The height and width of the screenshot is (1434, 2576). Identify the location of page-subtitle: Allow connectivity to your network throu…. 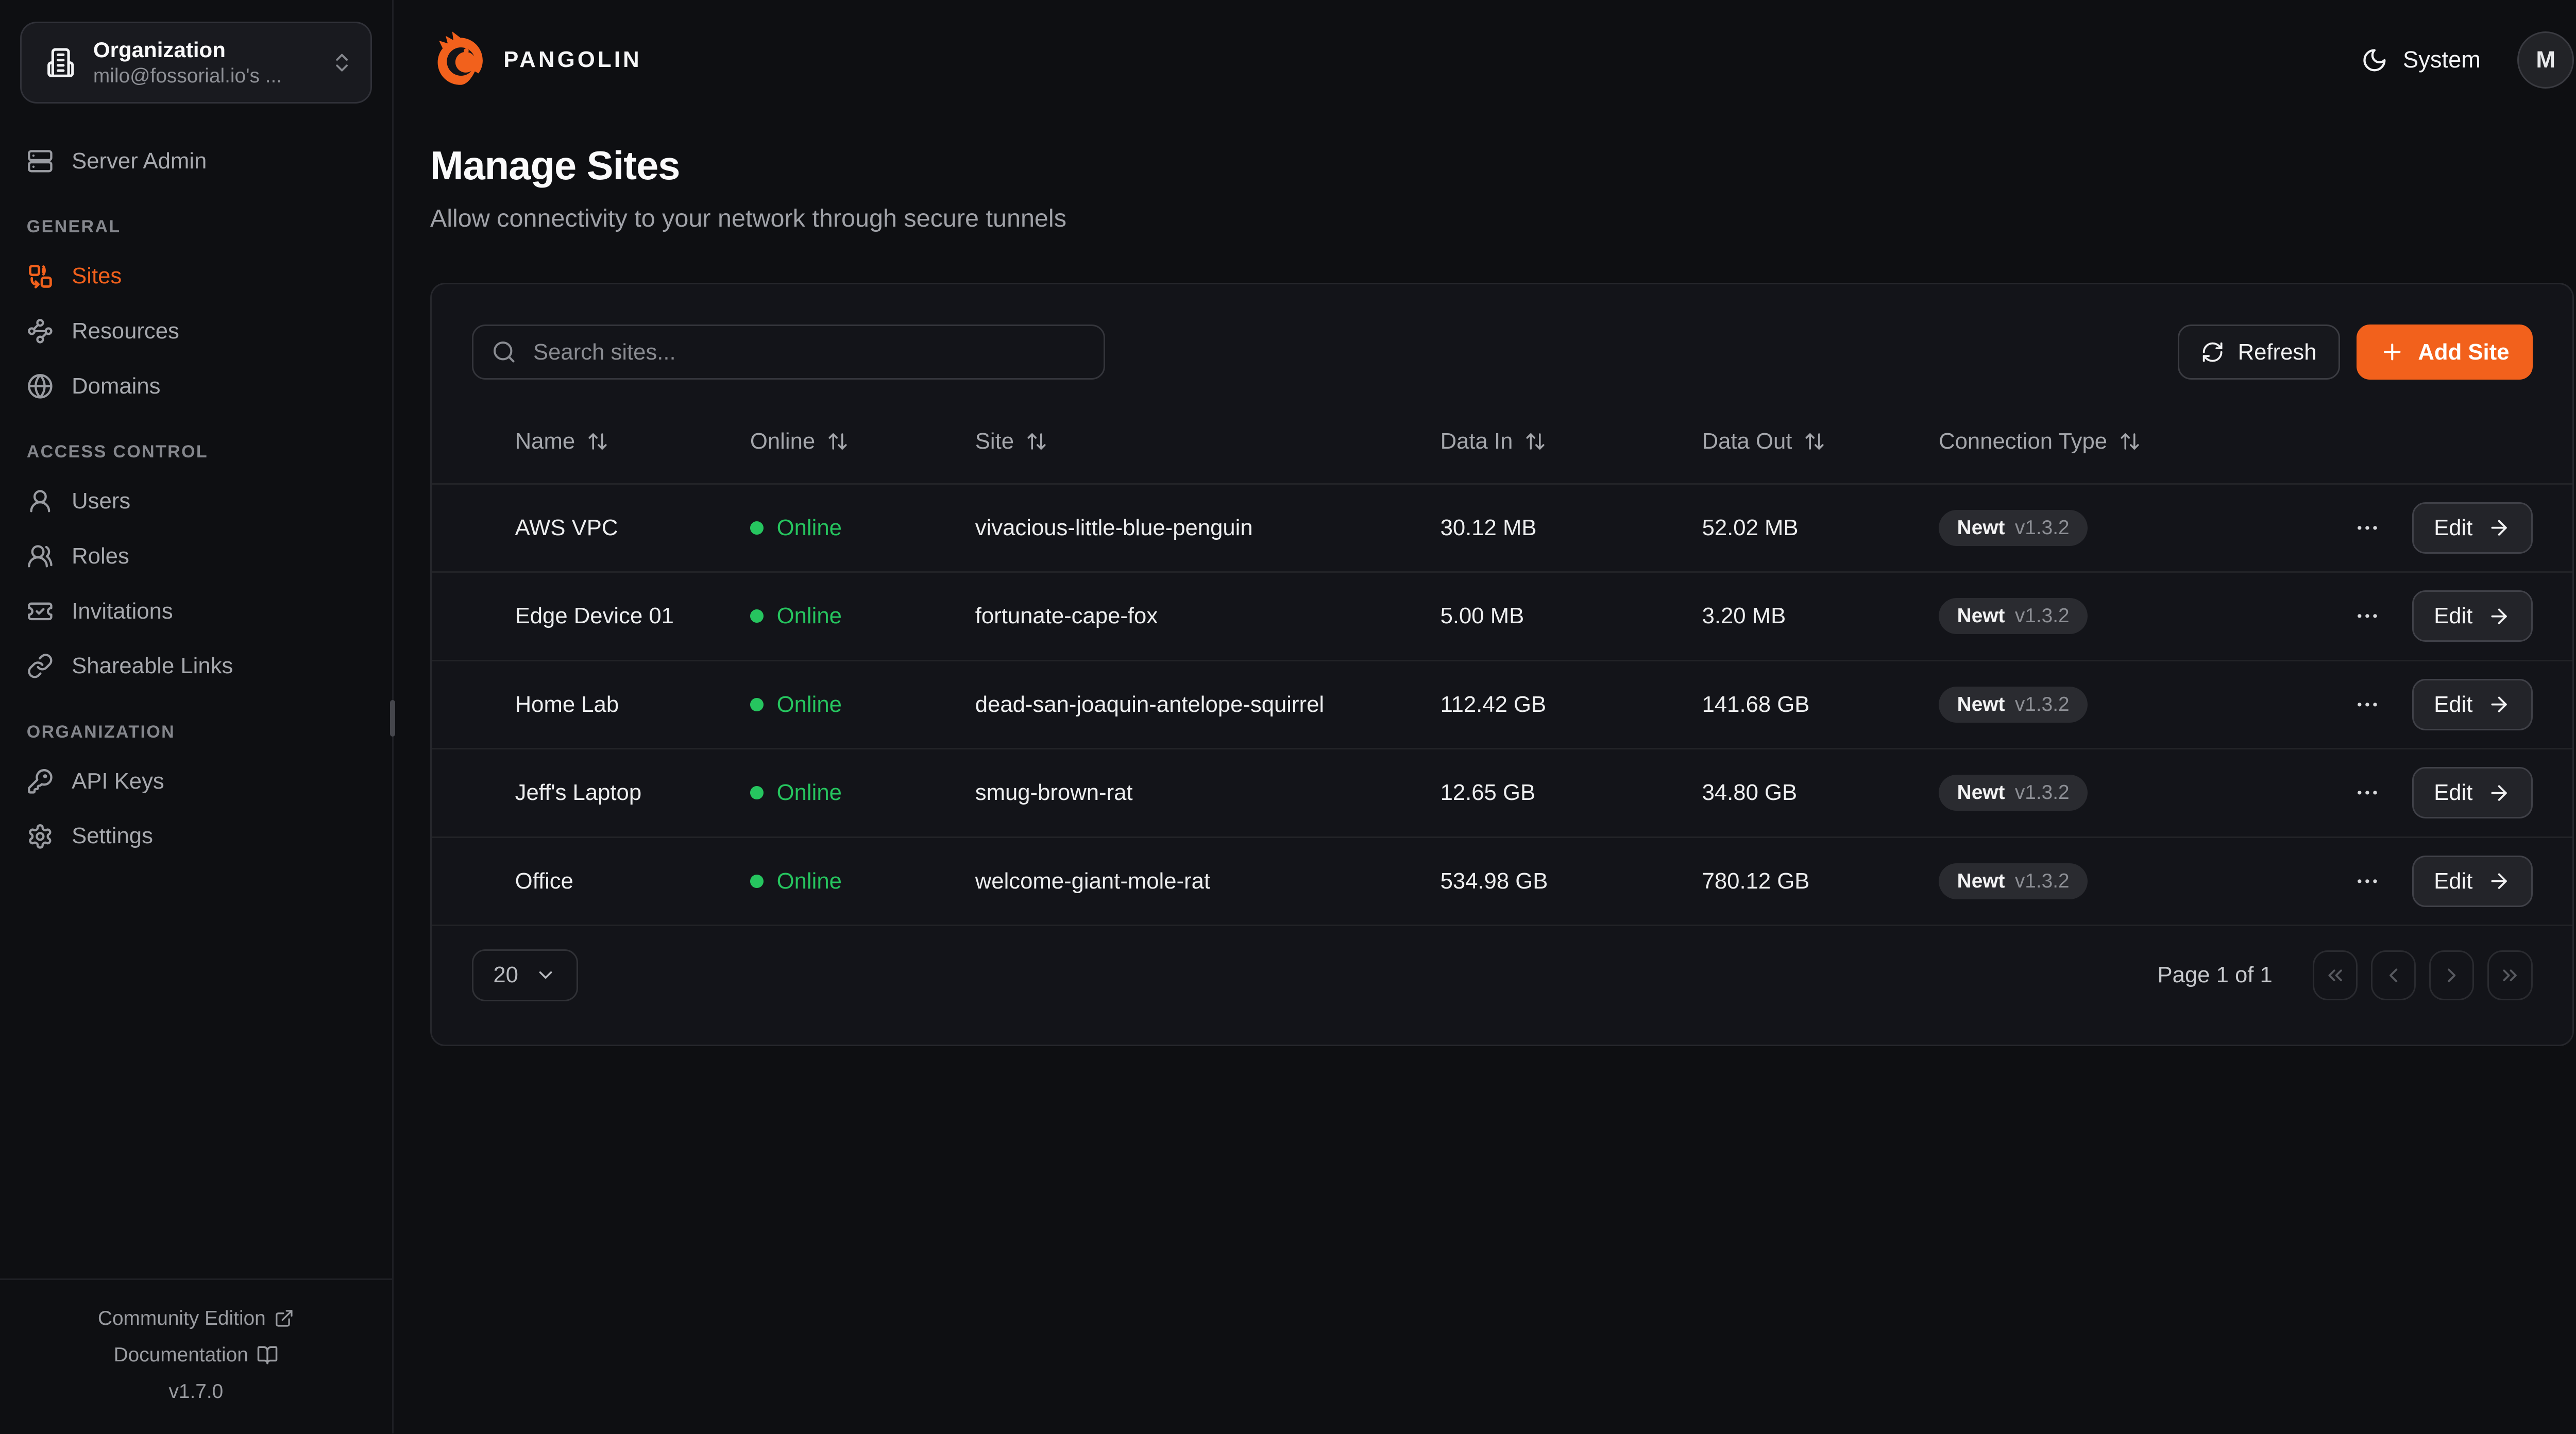
(748, 218).